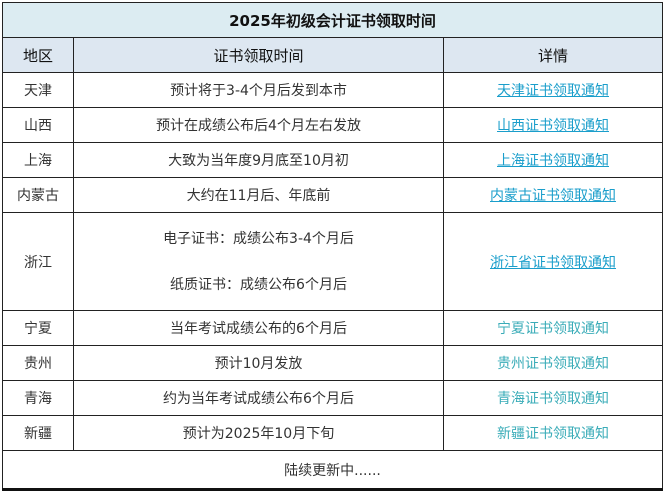 The width and height of the screenshot is (665, 491). I want to click on time: 预计将于3-4个月后发到本市, so click(258, 90).